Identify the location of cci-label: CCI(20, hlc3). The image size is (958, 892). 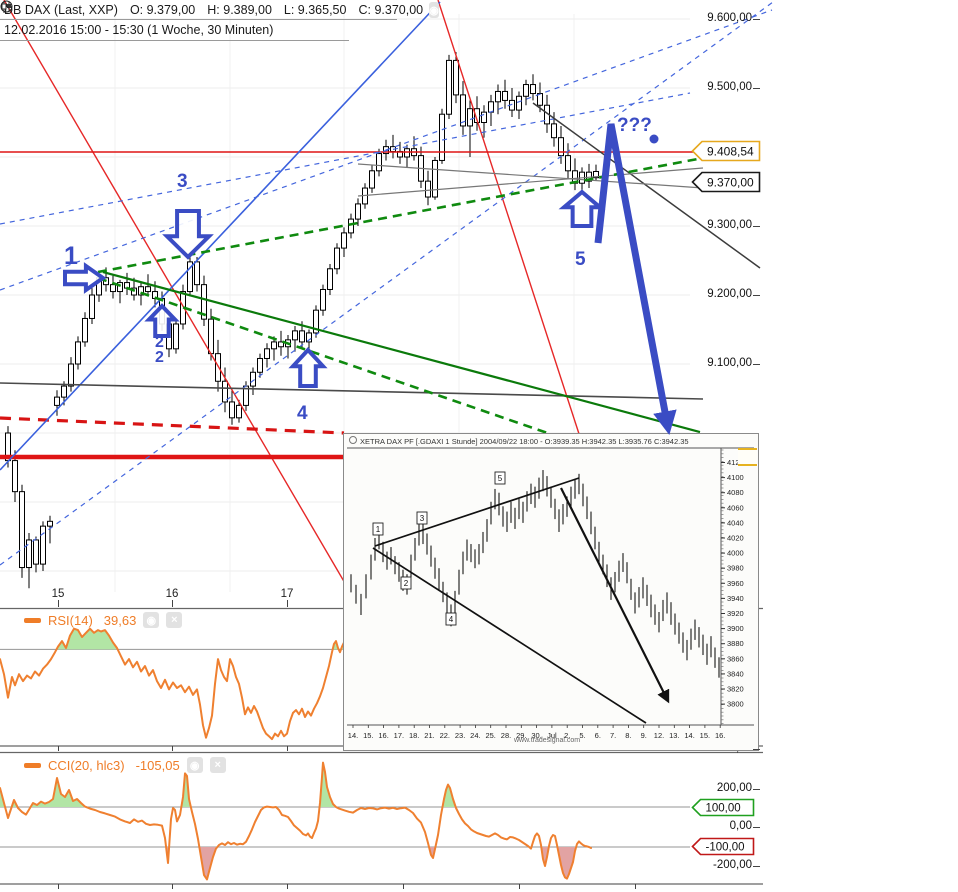
(86, 765).